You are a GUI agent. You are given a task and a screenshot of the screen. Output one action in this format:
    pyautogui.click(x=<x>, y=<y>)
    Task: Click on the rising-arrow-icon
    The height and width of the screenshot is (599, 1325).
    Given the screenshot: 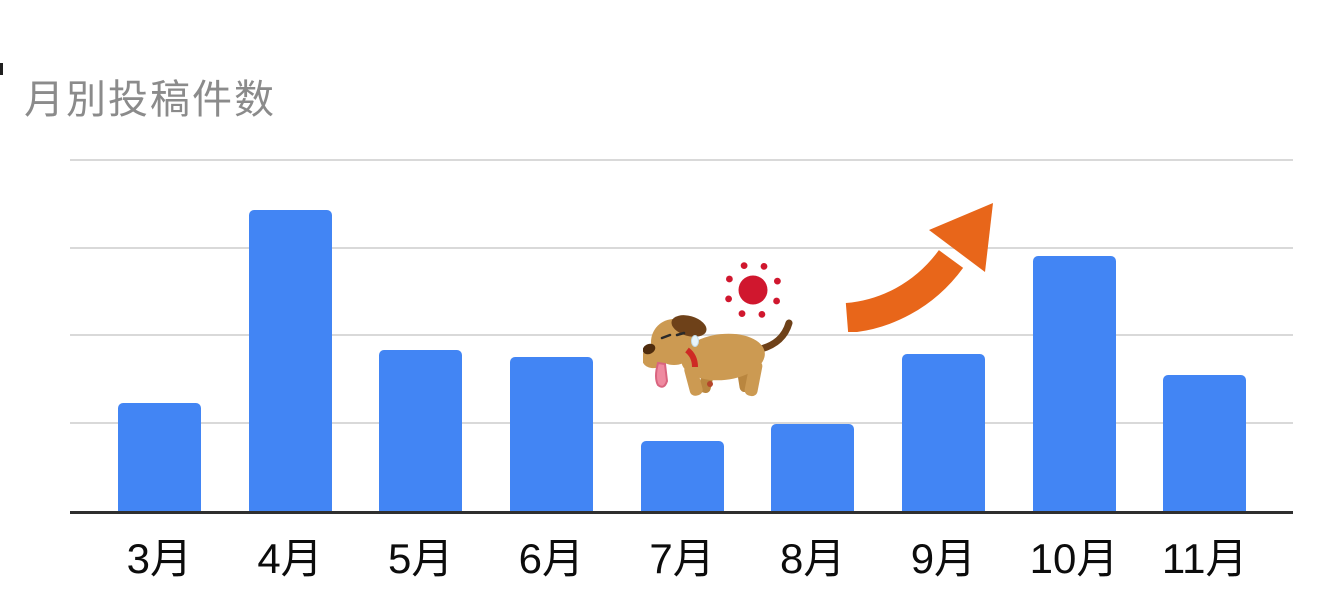 What is the action you would take?
    pyautogui.click(x=919, y=267)
    